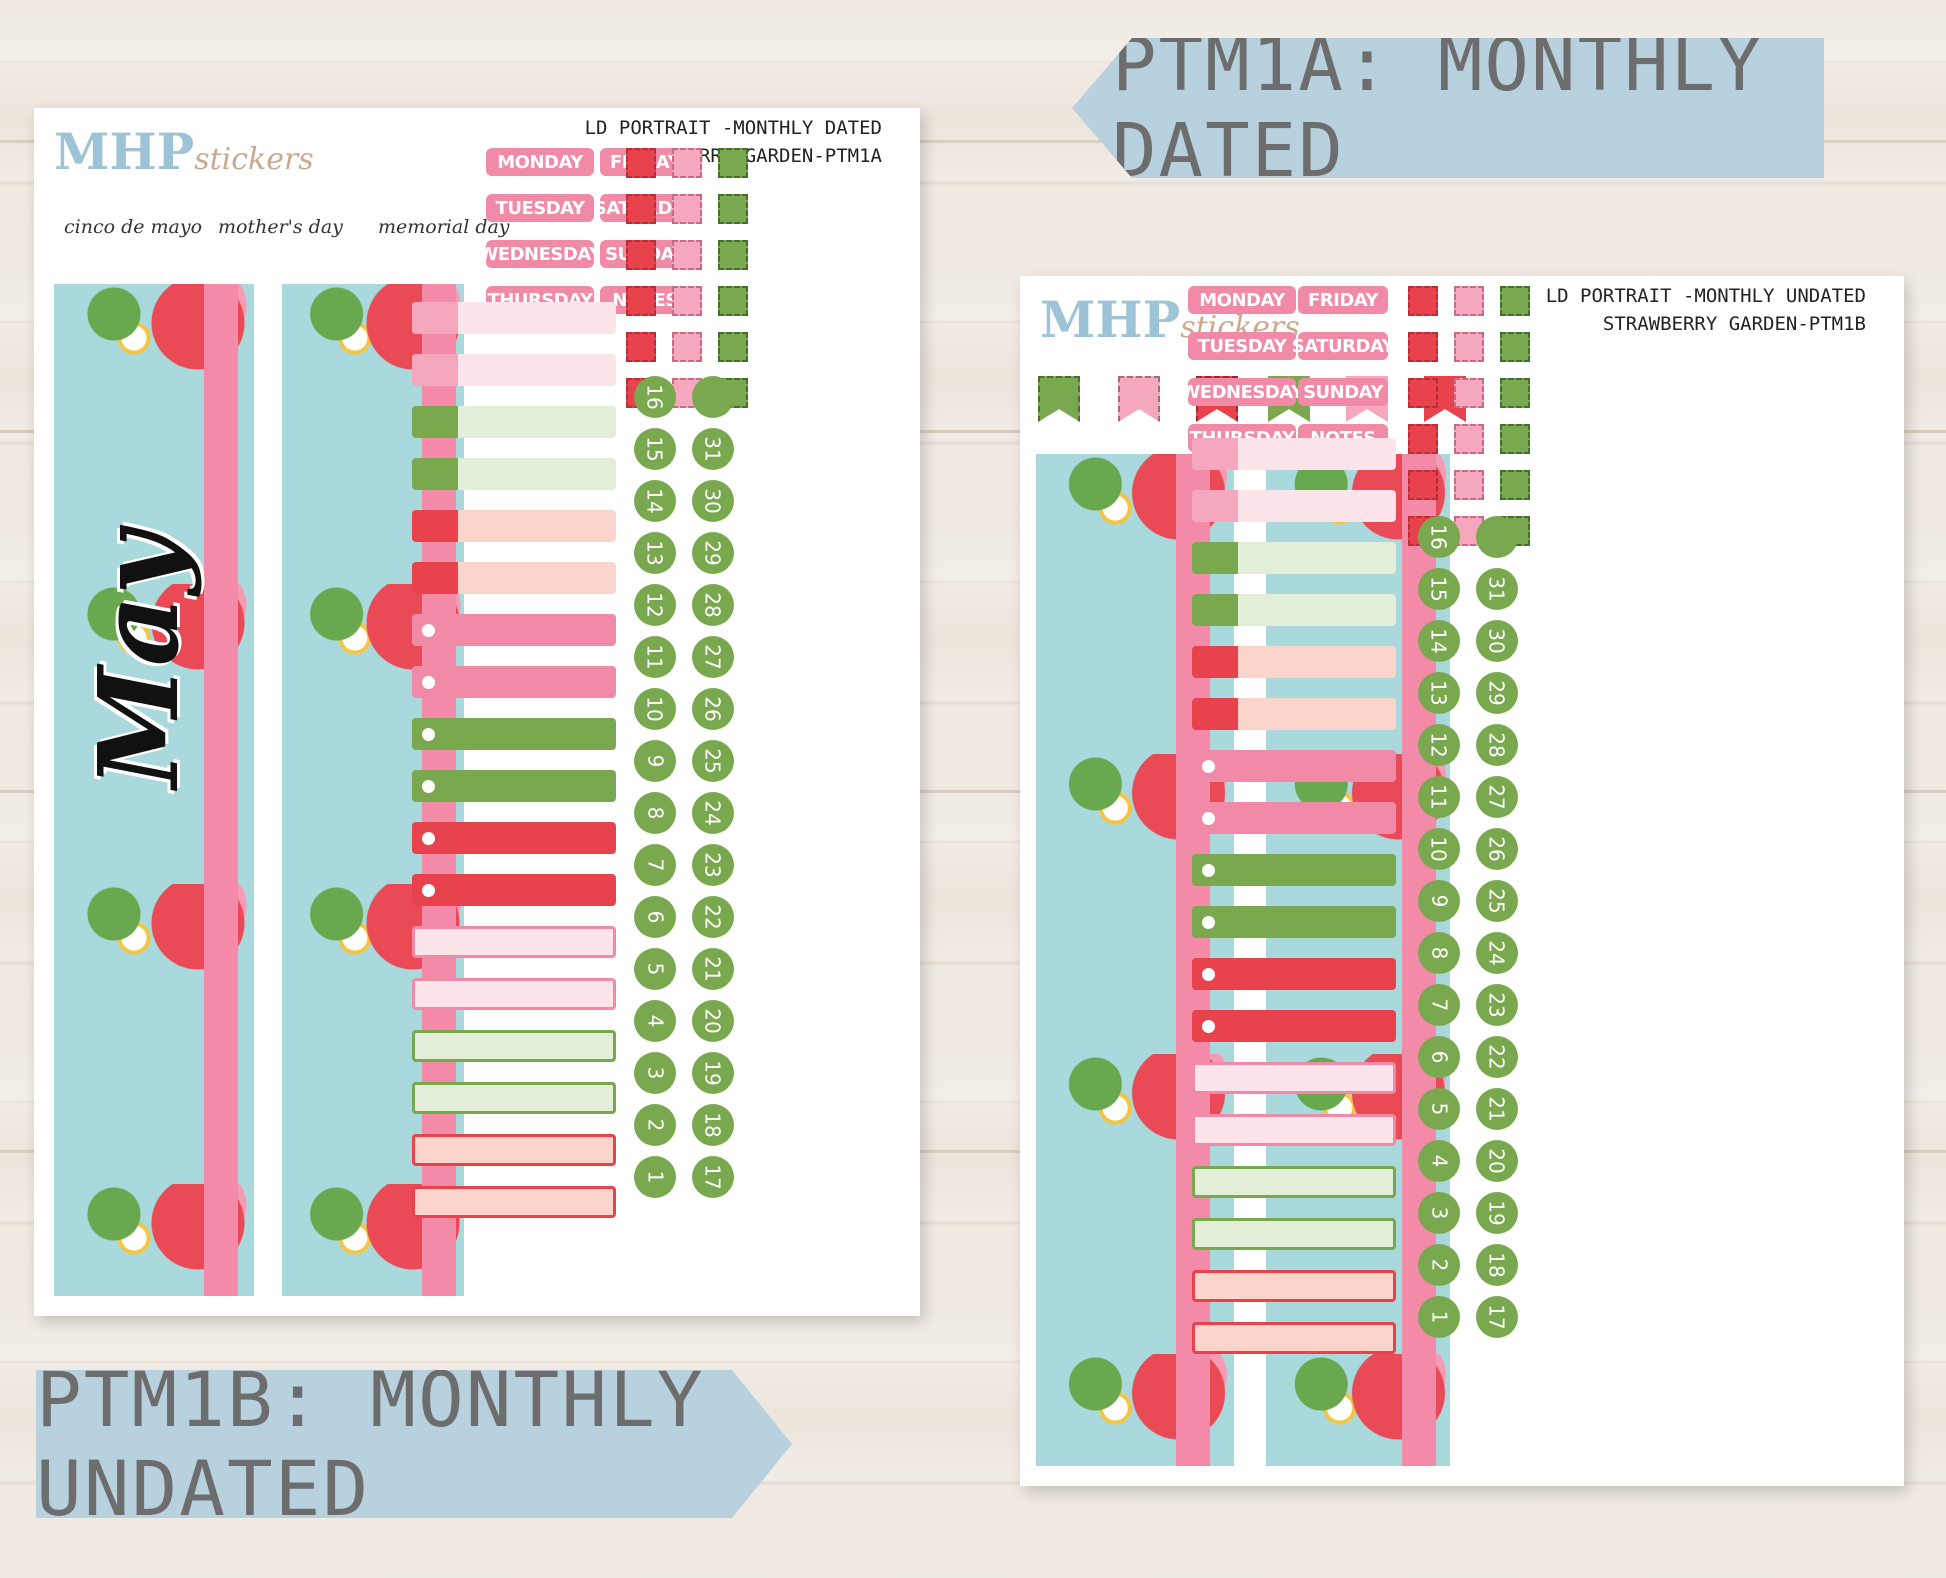  Describe the element at coordinates (1343, 346) in the screenshot. I see `day-label-sticker: SATURDAY` at that location.